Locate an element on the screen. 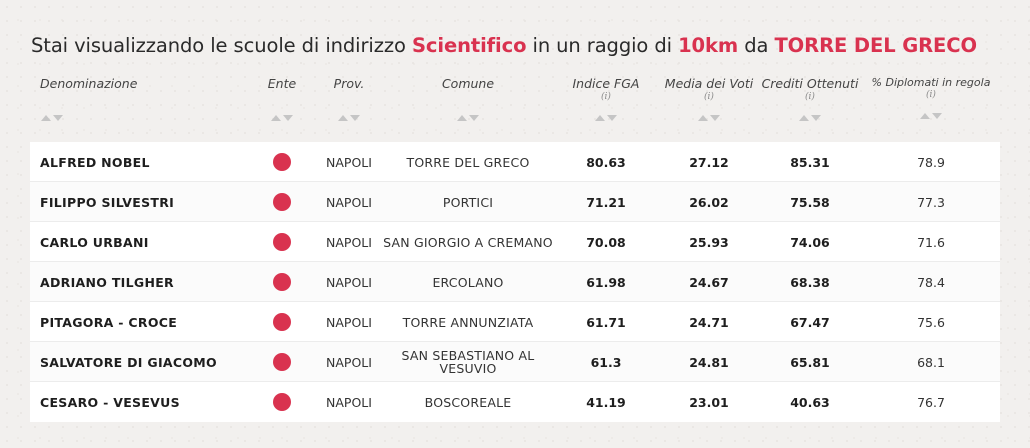 This screenshot has width=1030, height=448. col-label: % Diplomati in regola is located at coordinates (931, 82).